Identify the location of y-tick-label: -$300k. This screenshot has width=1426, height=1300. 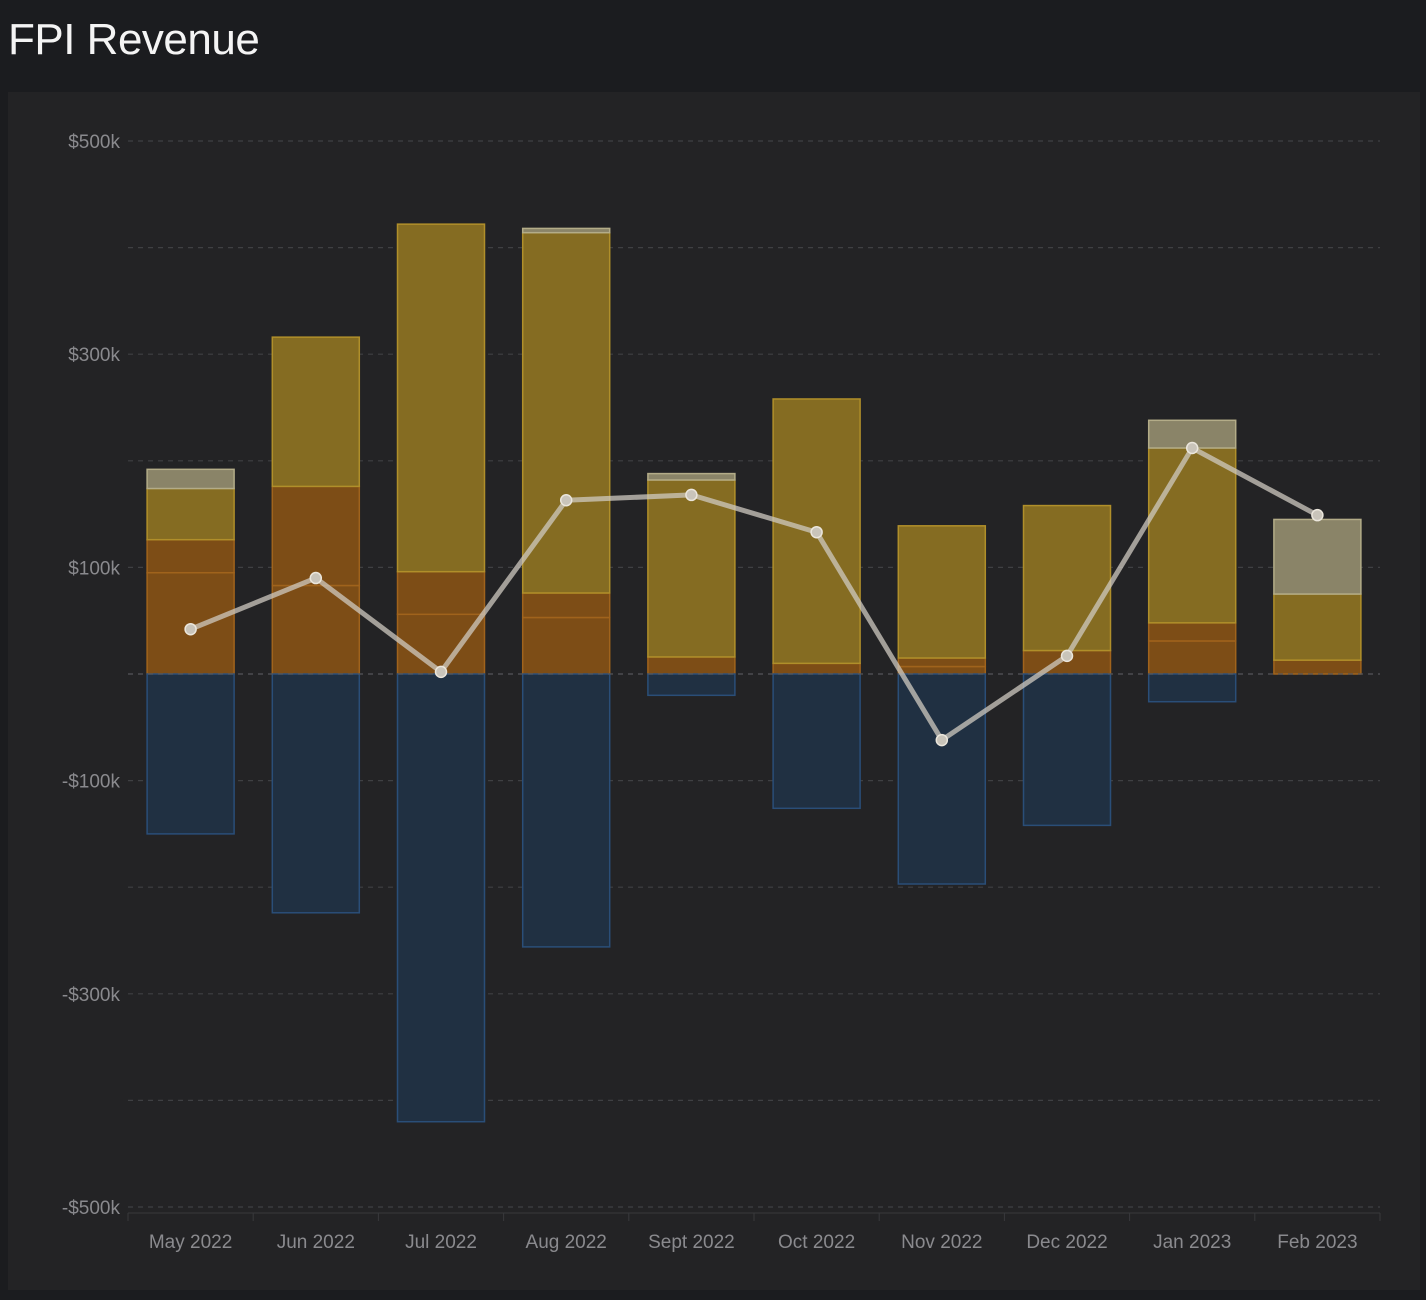
(91, 995).